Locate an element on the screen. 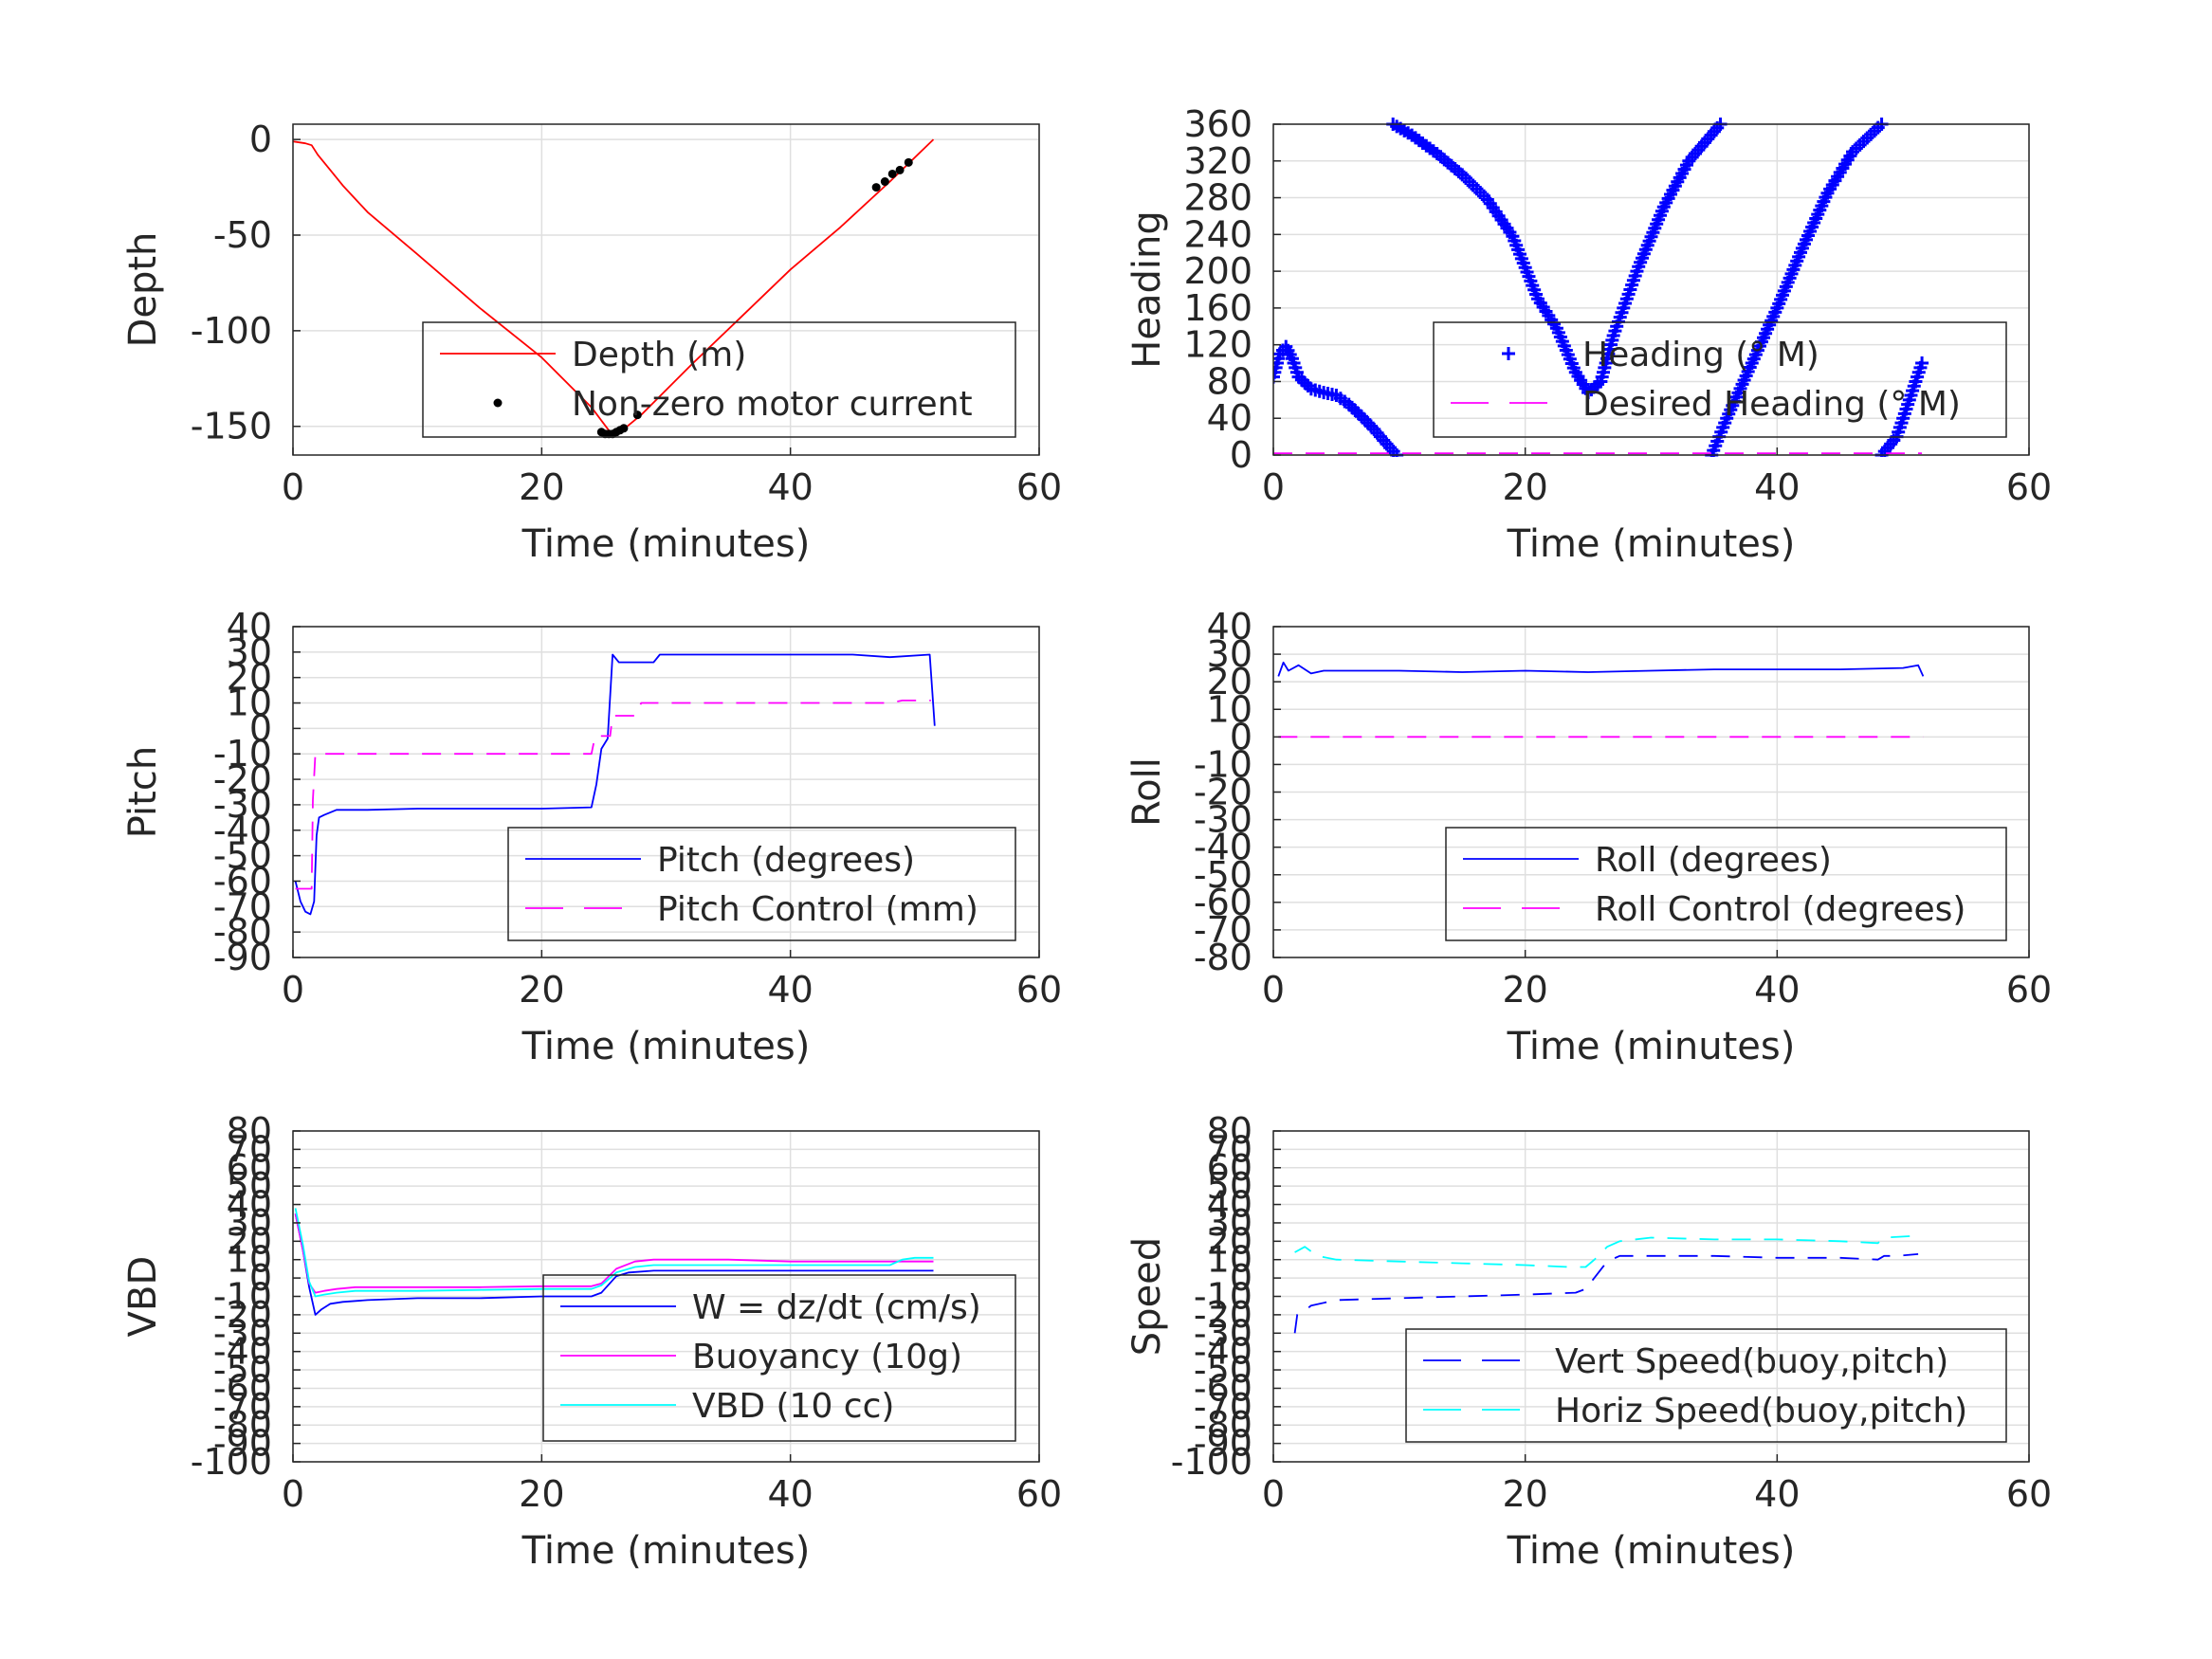 This screenshot has height=1659, width=2212. grid is located at coordinates (666, 792).